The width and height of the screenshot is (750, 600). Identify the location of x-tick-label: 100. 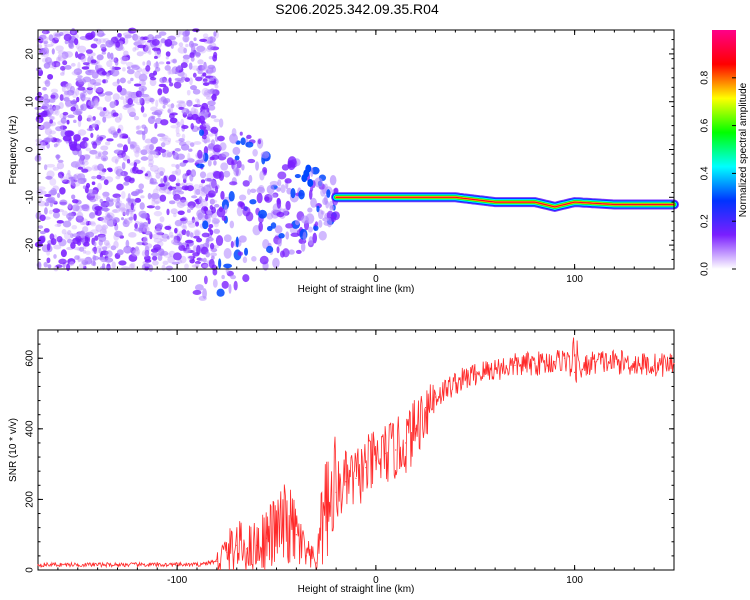
(574, 580).